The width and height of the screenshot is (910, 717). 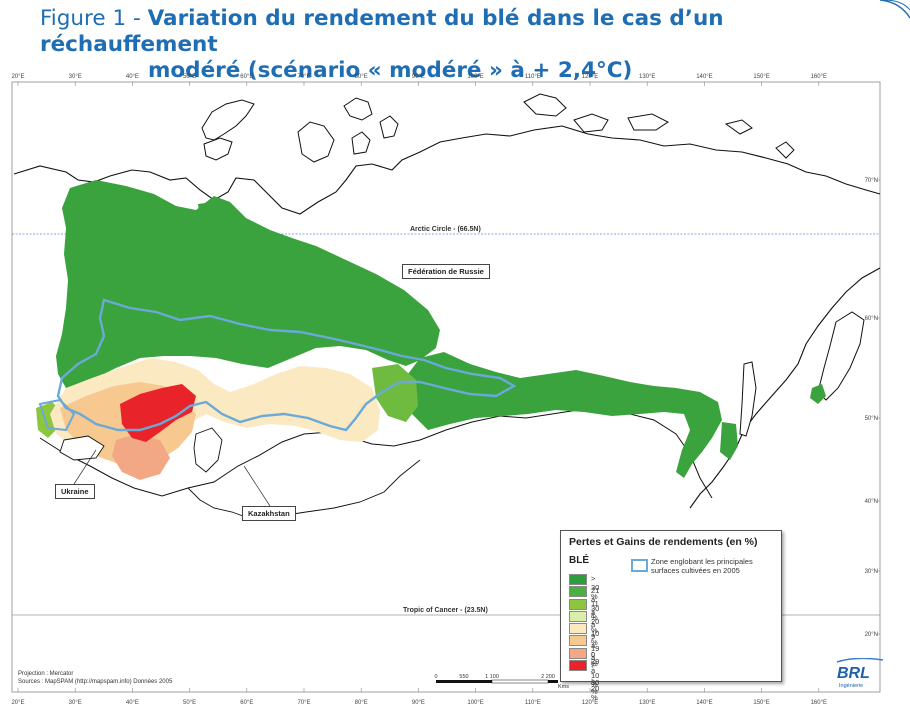 I want to click on legend-label: - 29 à - 20 %, so click(x=595, y=674).